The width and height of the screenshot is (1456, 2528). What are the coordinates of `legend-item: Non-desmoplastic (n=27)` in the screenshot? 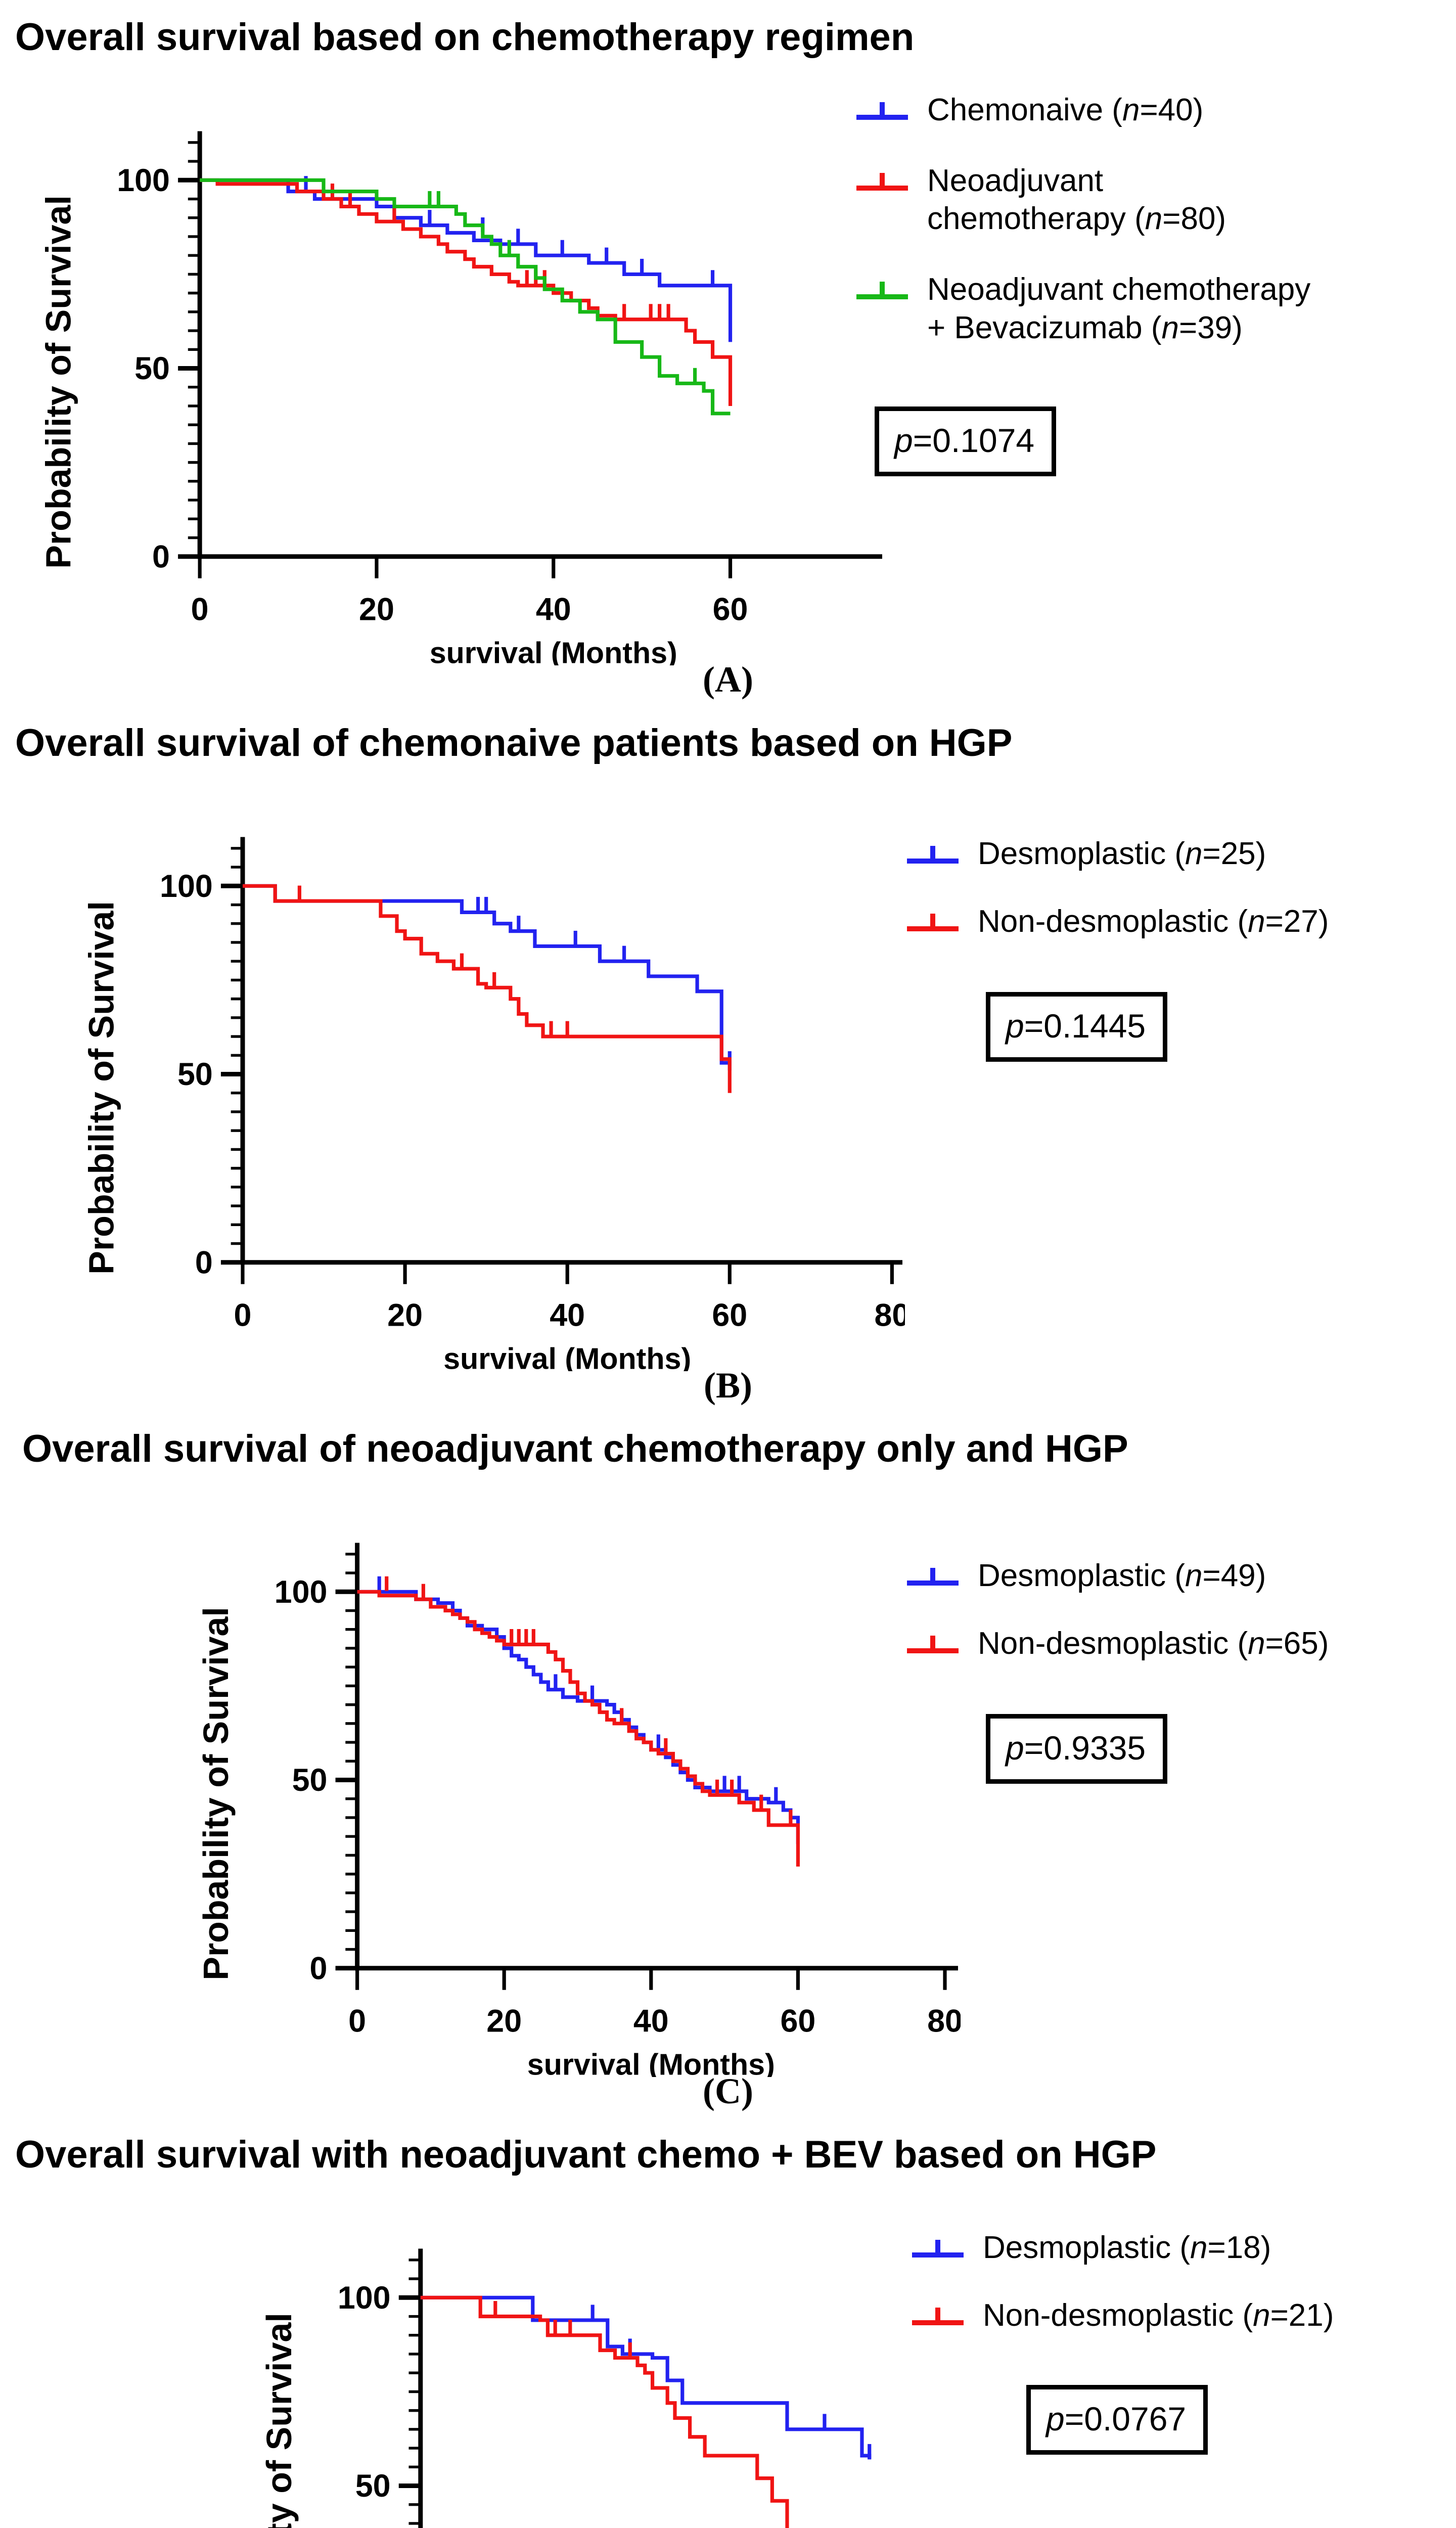 It's located at (1180, 922).